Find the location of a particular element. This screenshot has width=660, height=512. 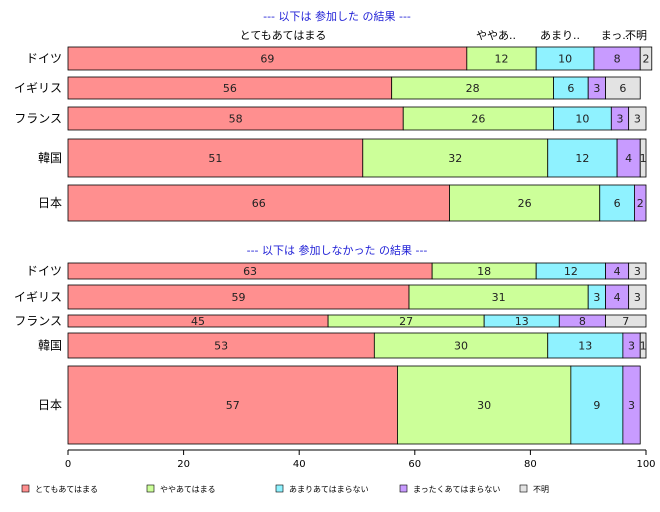

category-header-1: とてもあてはまる is located at coordinates (283, 35).